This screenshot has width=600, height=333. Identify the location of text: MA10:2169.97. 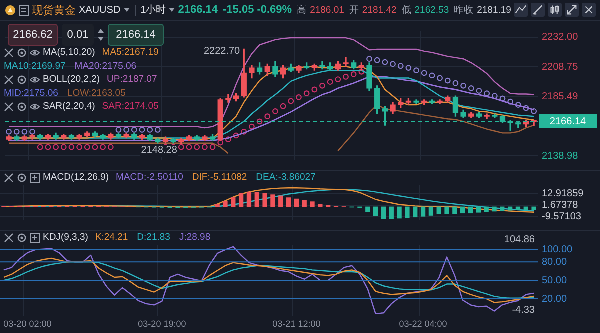
(35, 66).